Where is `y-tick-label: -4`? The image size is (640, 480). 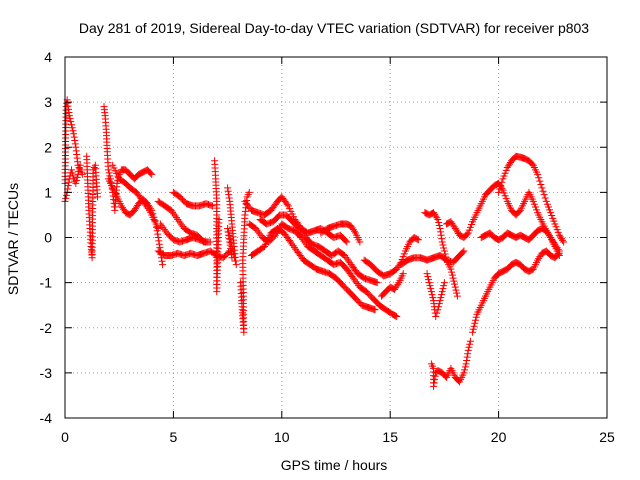
y-tick-label: -4 is located at coordinates (46, 418).